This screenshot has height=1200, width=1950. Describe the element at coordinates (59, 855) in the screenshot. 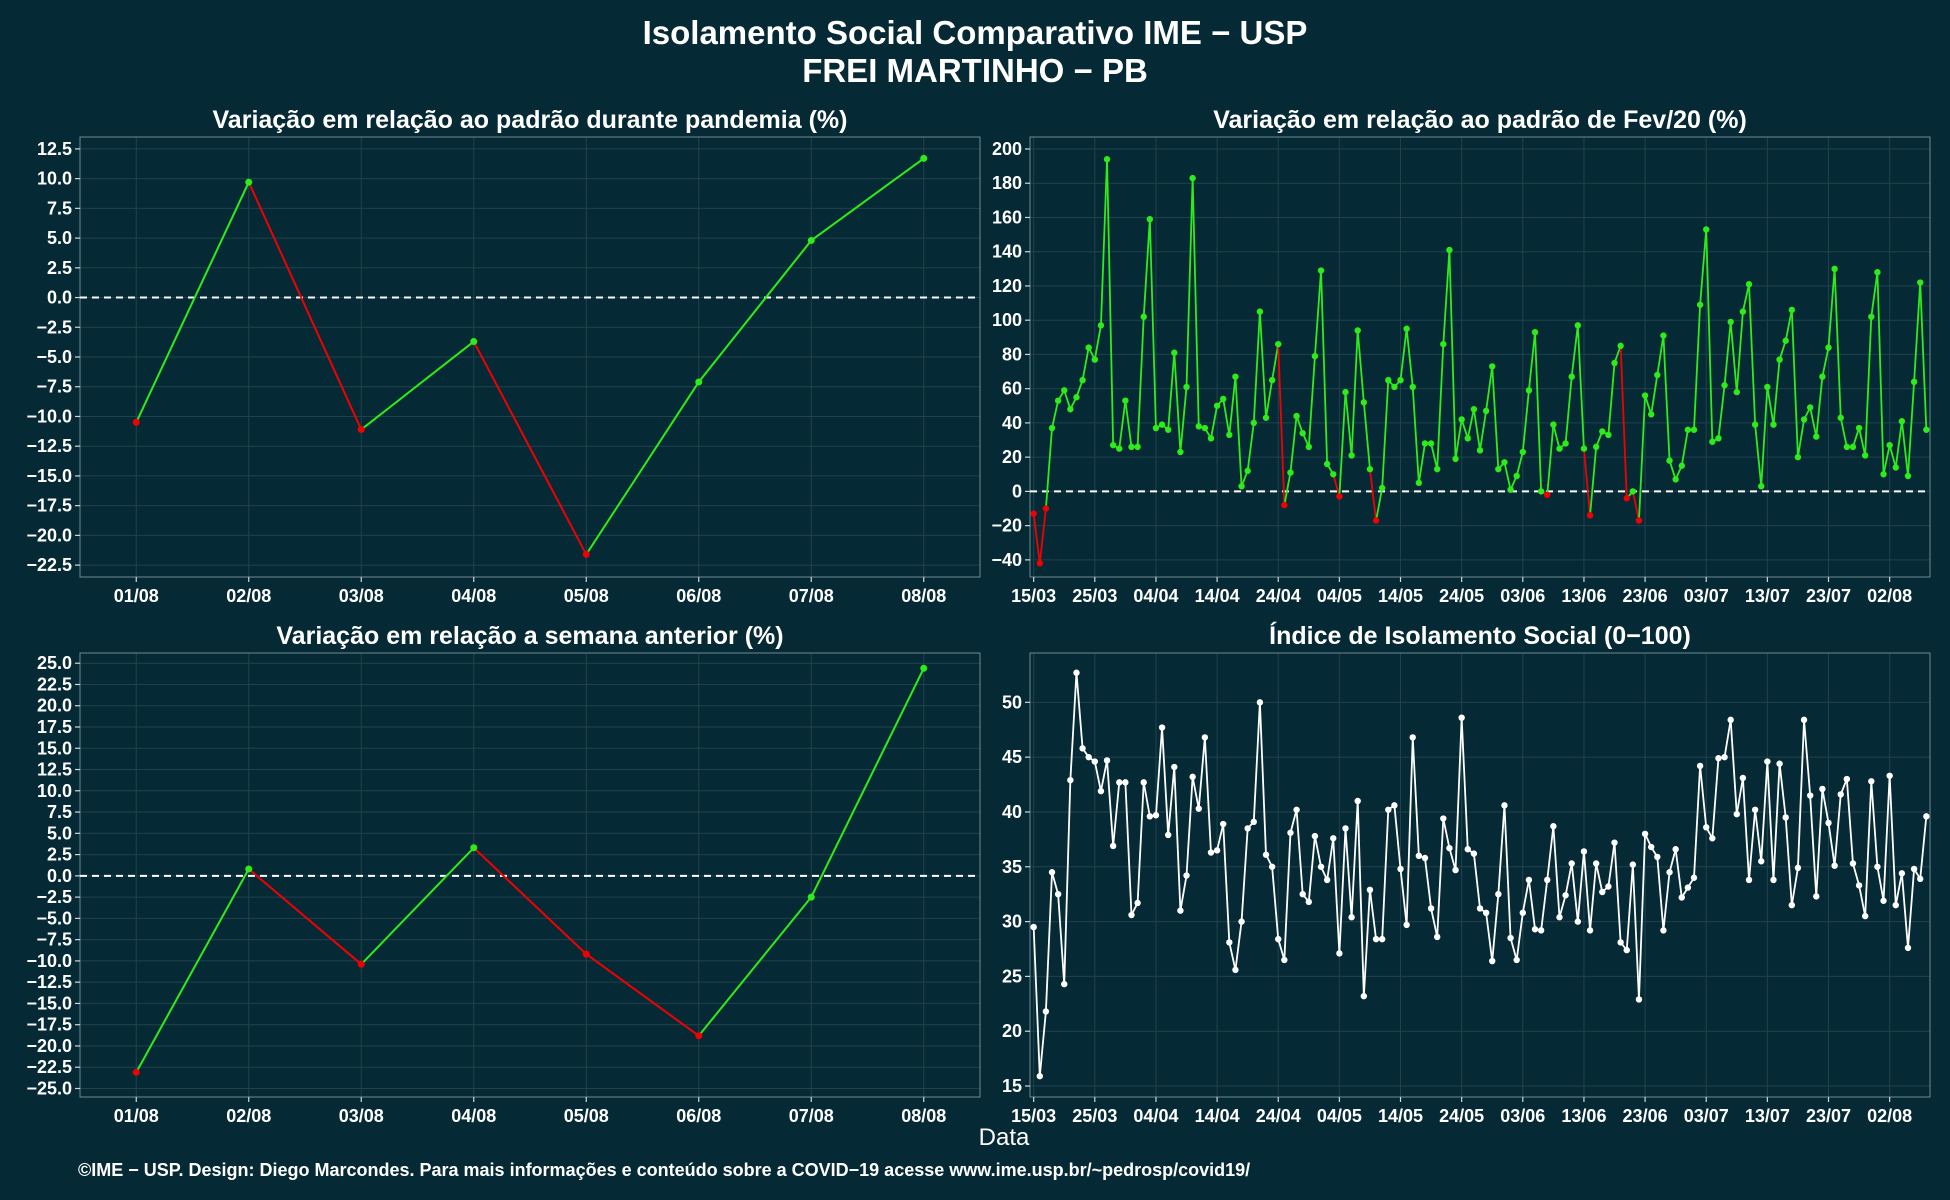

I see `y-tick-label: 2.5` at that location.